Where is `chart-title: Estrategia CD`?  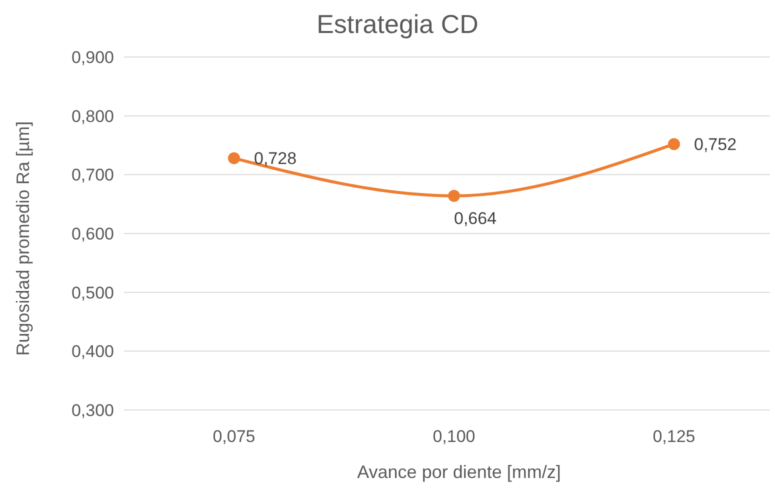
chart-title: Estrategia CD is located at coordinates (397, 24).